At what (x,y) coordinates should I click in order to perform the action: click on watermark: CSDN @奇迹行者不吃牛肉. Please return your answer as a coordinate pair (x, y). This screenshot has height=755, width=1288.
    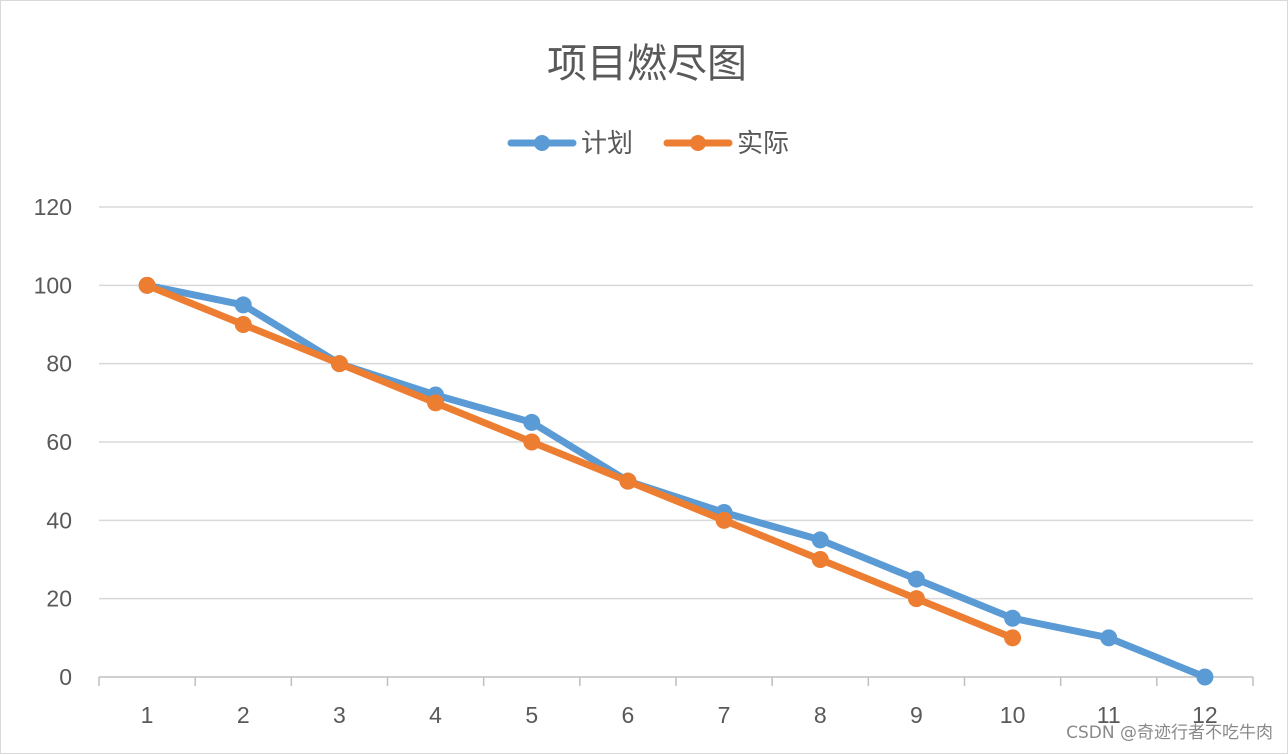
    Looking at the image, I should click on (1169, 733).